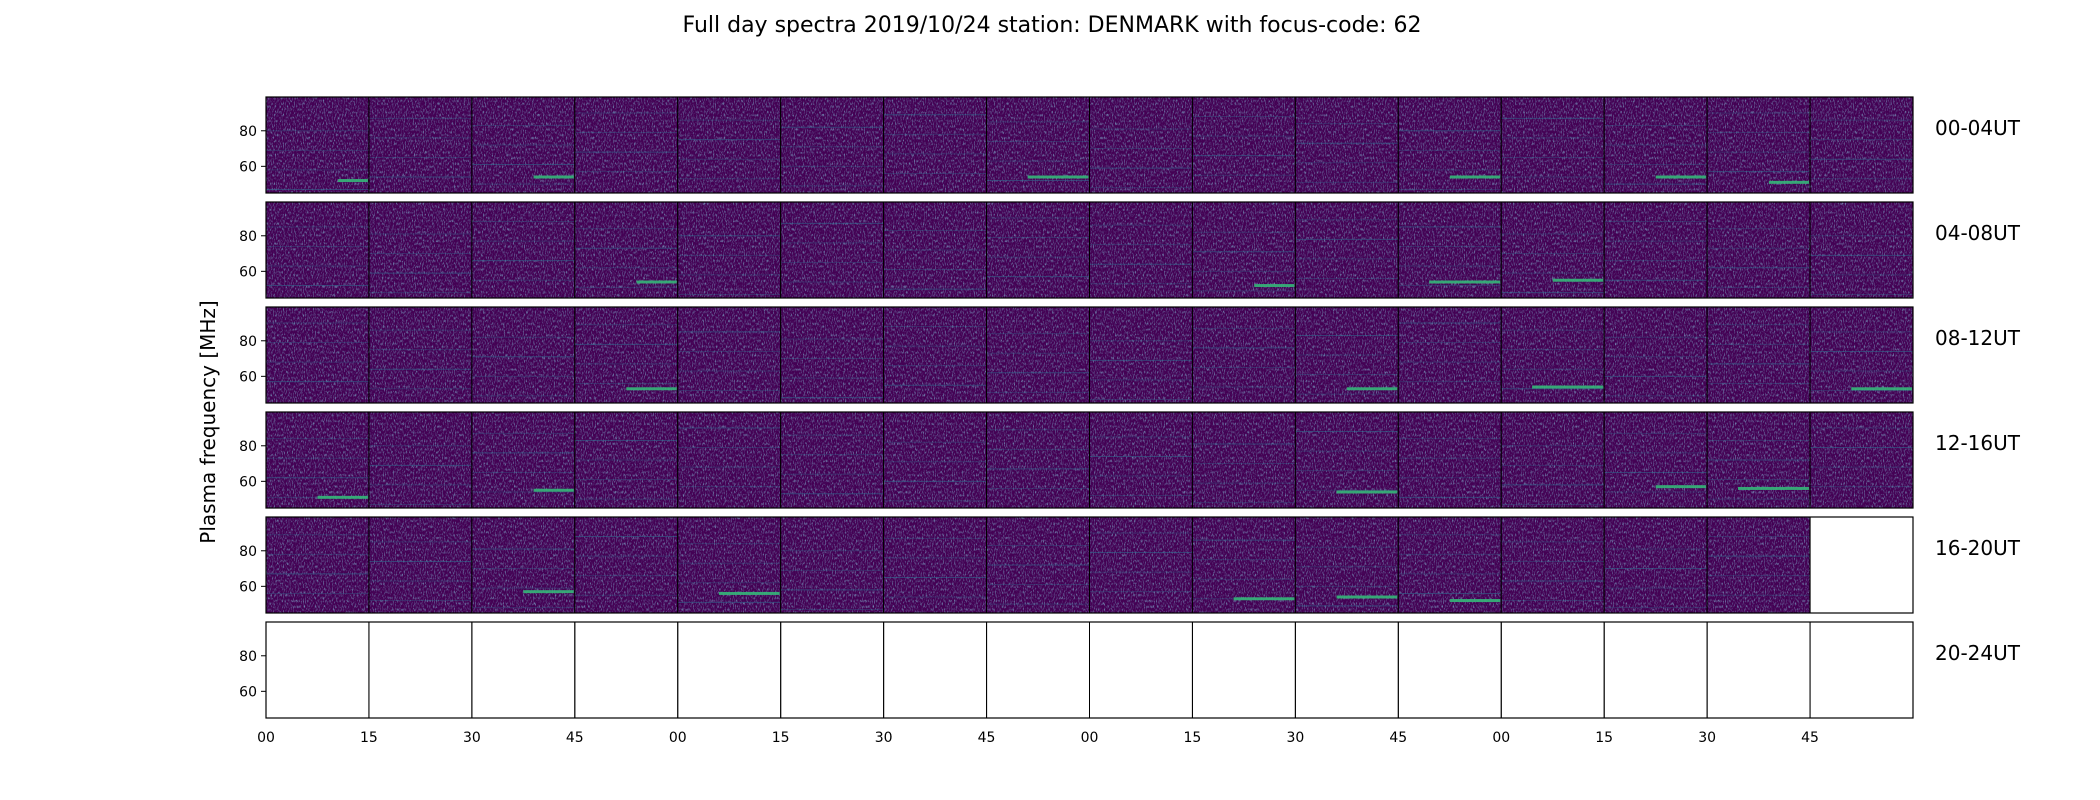  What do you see at coordinates (1978, 233) in the screenshot?
I see `row-time-label: 04-08UT` at bounding box center [1978, 233].